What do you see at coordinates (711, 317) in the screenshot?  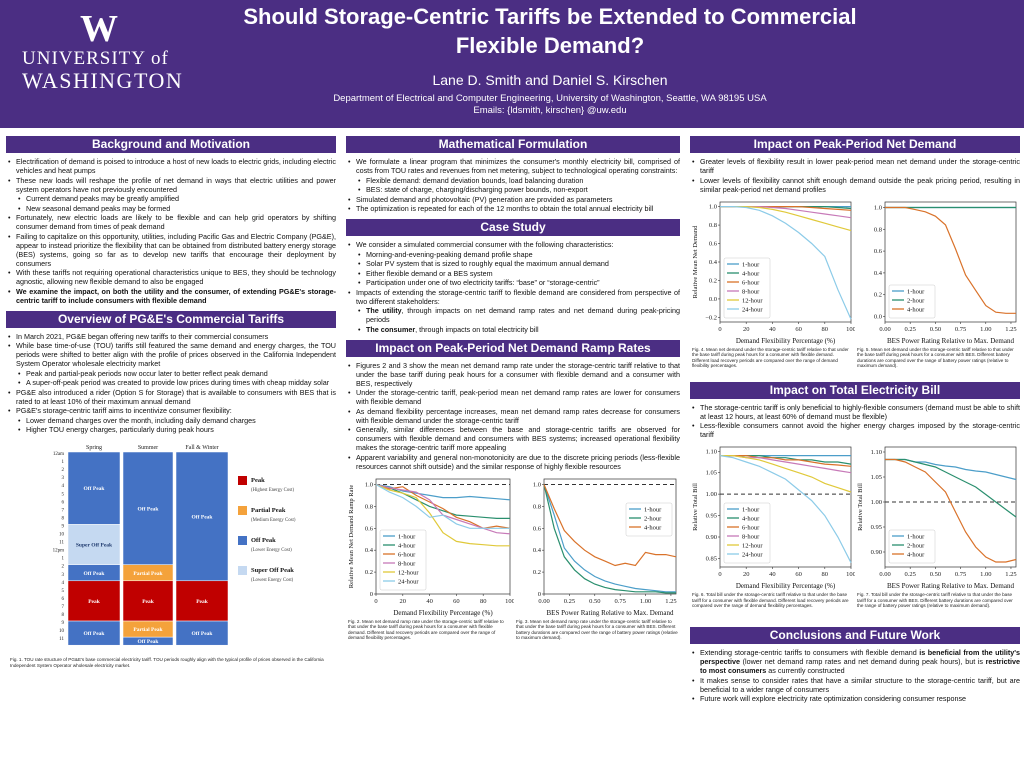 I see `y-tick-label: −0.2` at bounding box center [711, 317].